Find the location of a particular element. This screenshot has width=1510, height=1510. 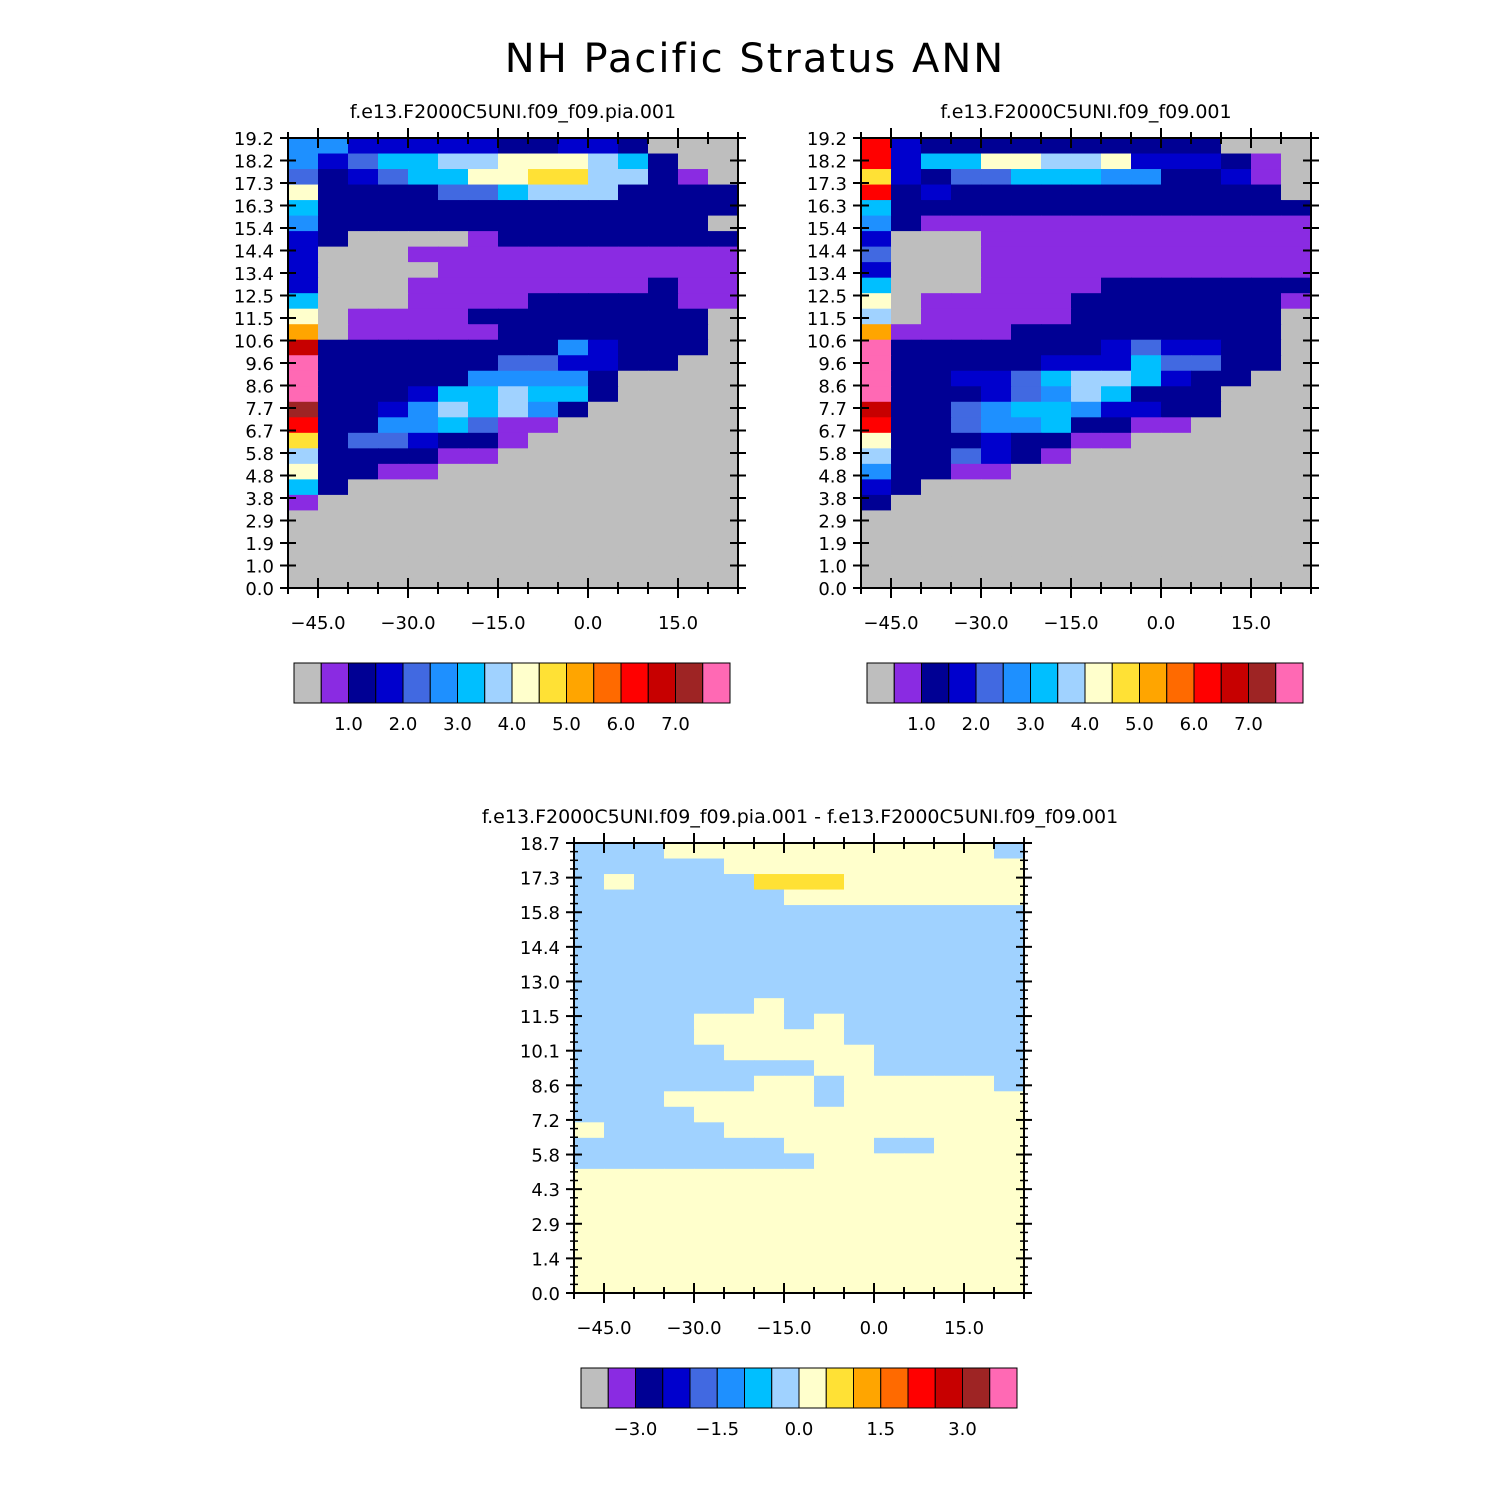

y-tick-label: 14.4 is located at coordinates (540, 948).